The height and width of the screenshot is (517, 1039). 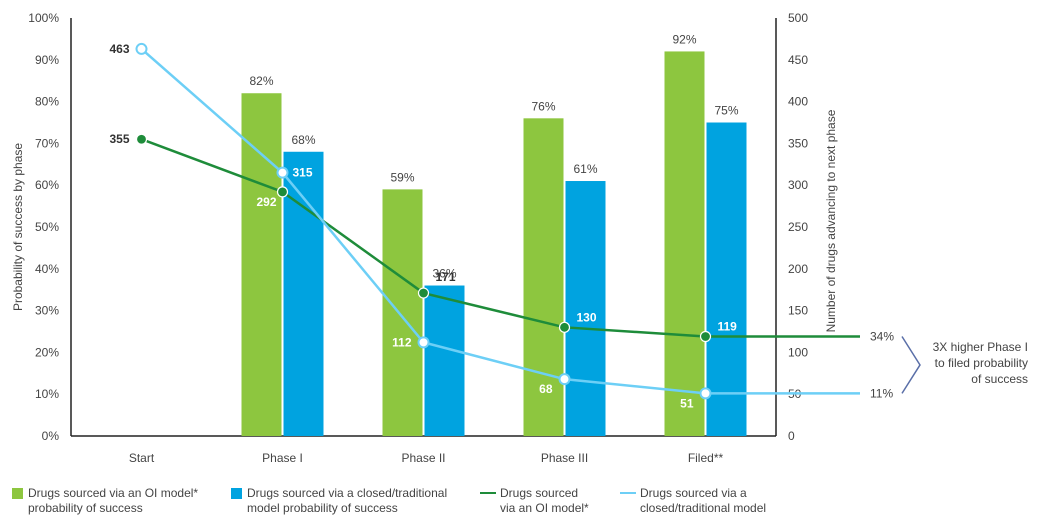 I want to click on bar-value-label: 61%, so click(x=585, y=169).